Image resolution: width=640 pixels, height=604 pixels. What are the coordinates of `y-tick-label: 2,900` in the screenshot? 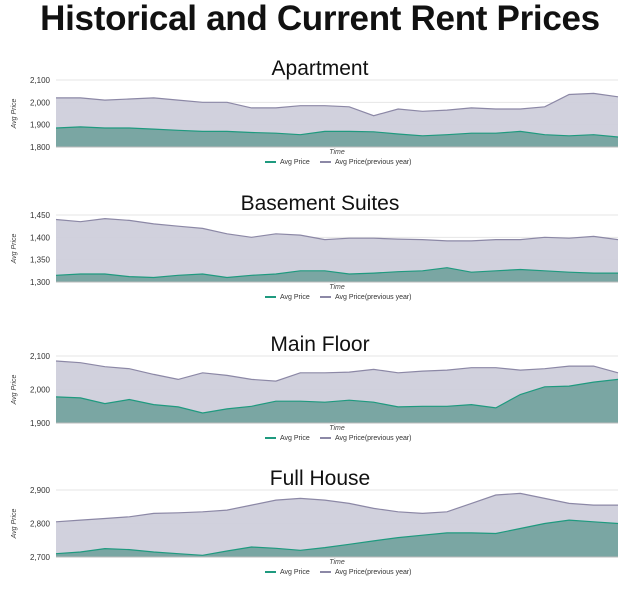 It's located at (40, 490).